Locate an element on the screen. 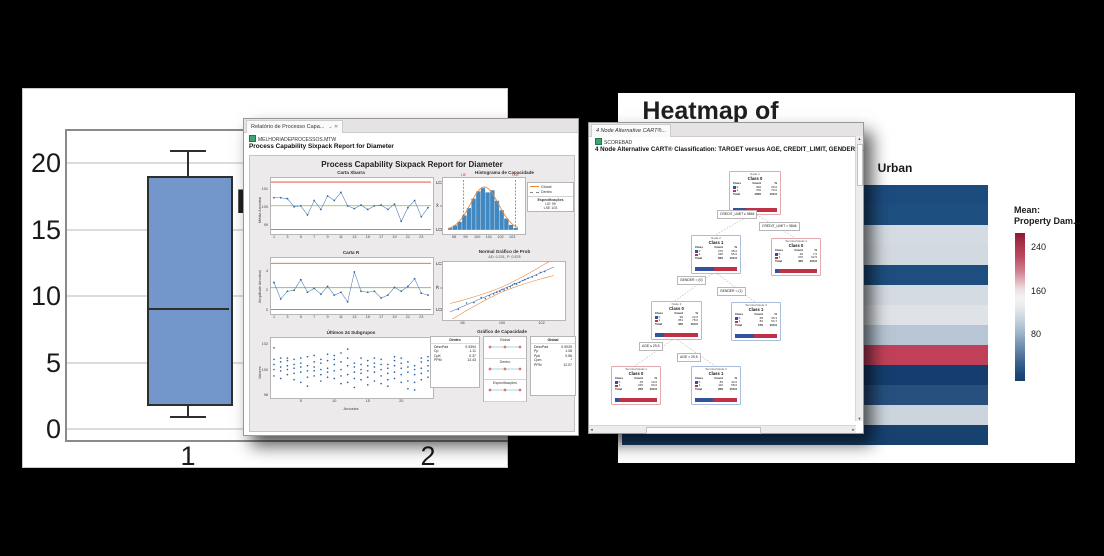 This screenshot has width=1104, height=556. node-table-row: 0 84 42.0 is located at coordinates (716, 382).